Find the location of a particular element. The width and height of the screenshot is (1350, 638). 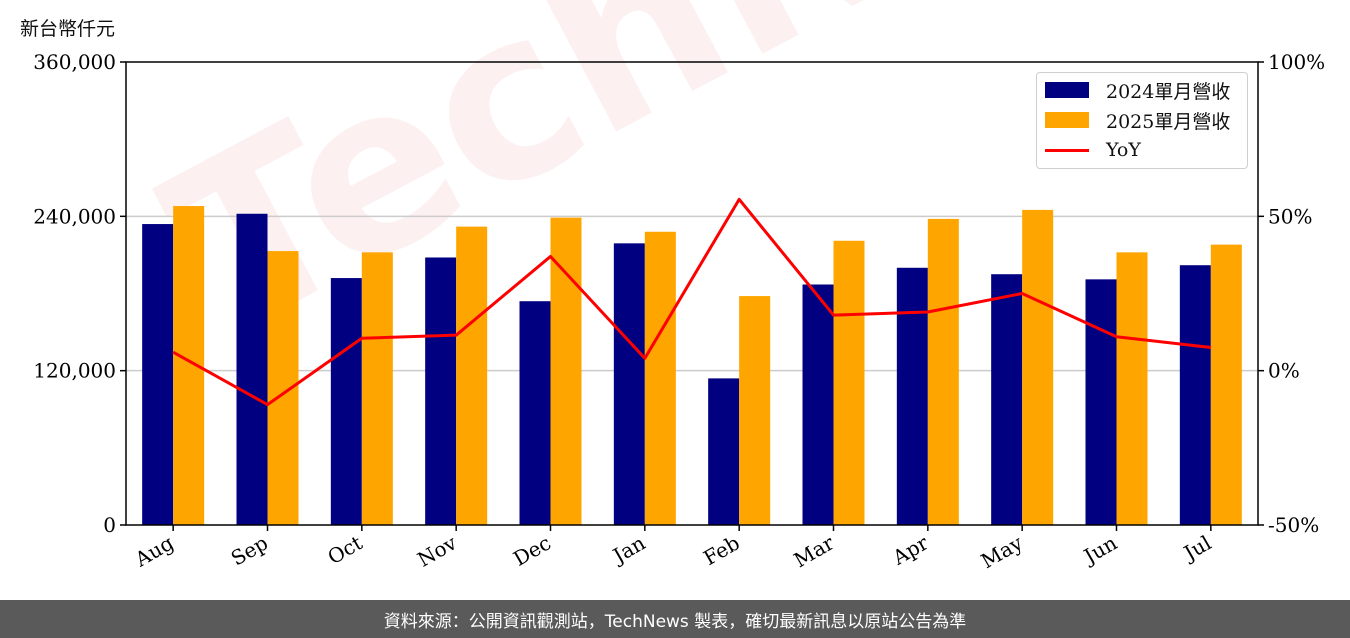

x-tick-label-dec: Dec is located at coordinates (532, 551).